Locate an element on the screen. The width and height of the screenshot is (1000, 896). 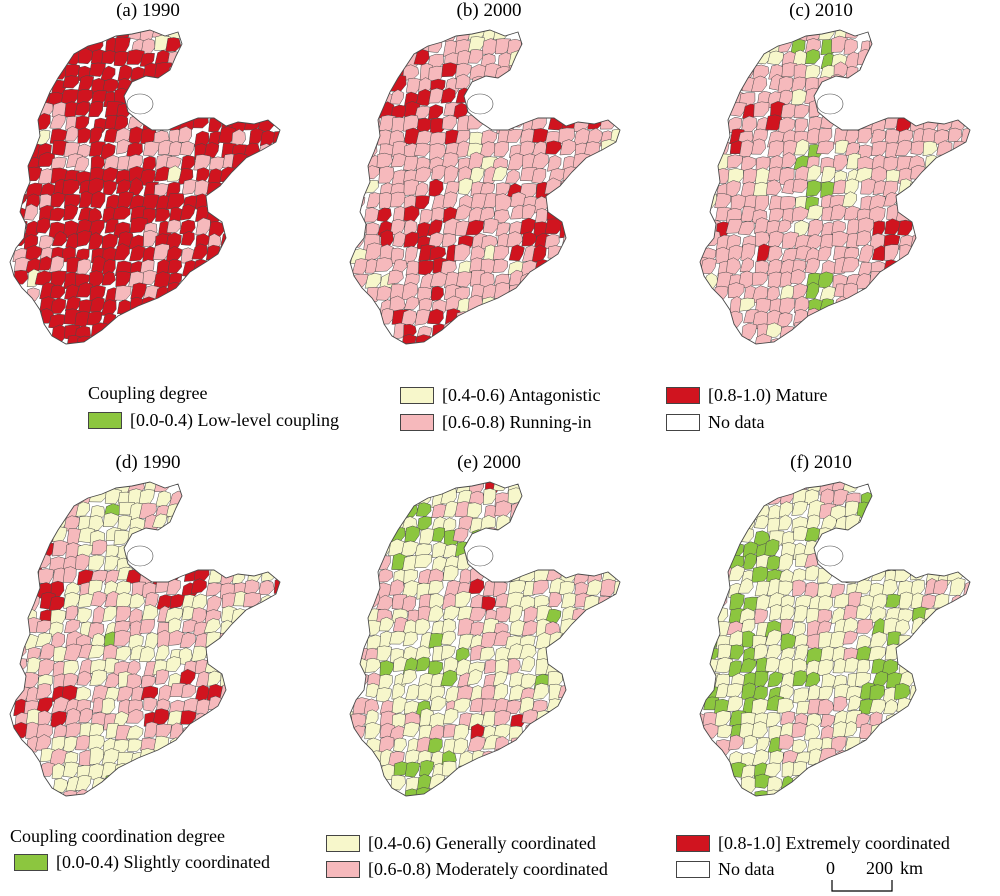
legend-item-bottom-pink: [0.6-0.8) Moderately coordinated is located at coordinates (467, 869).